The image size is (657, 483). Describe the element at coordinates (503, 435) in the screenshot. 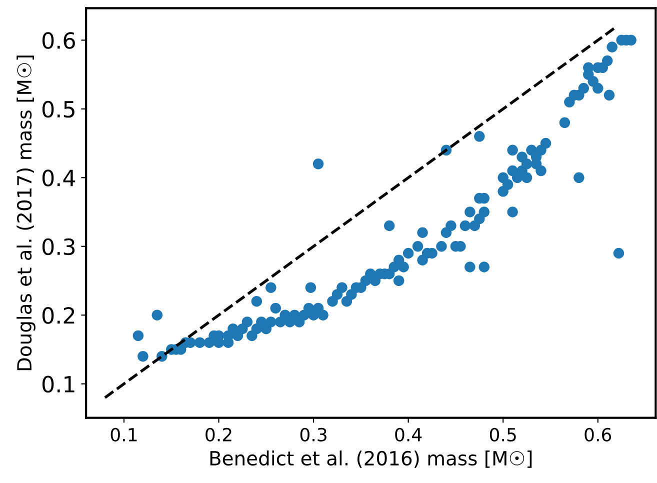

I see `x-tick-label: 0.5` at that location.